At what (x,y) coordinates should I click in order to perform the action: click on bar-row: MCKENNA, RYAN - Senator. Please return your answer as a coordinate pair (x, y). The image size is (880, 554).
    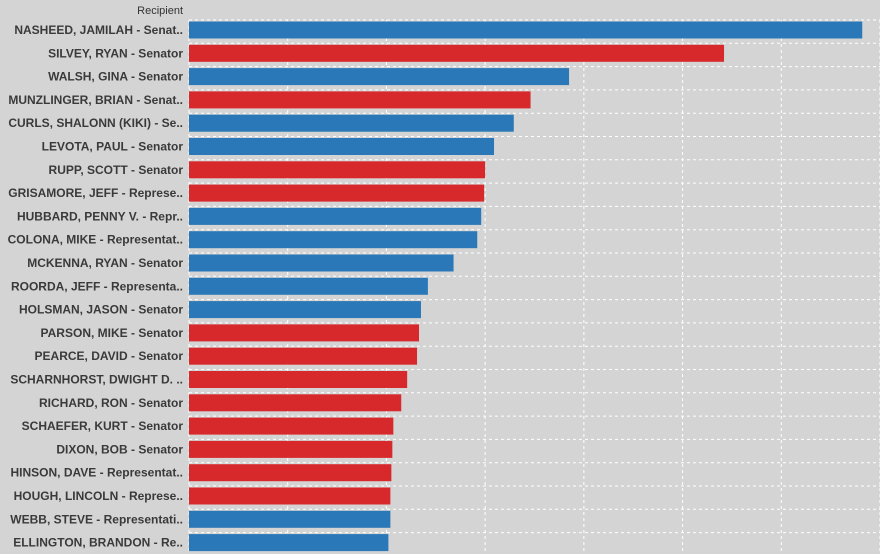
    Looking at the image, I should click on (240, 263).